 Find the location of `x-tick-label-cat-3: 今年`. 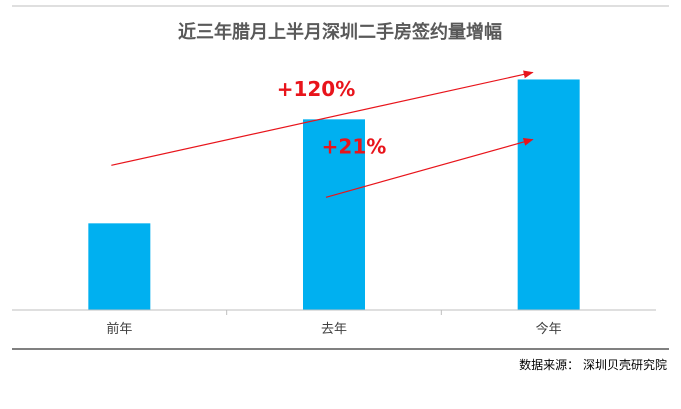

x-tick-label-cat-3: 今年 is located at coordinates (549, 329).